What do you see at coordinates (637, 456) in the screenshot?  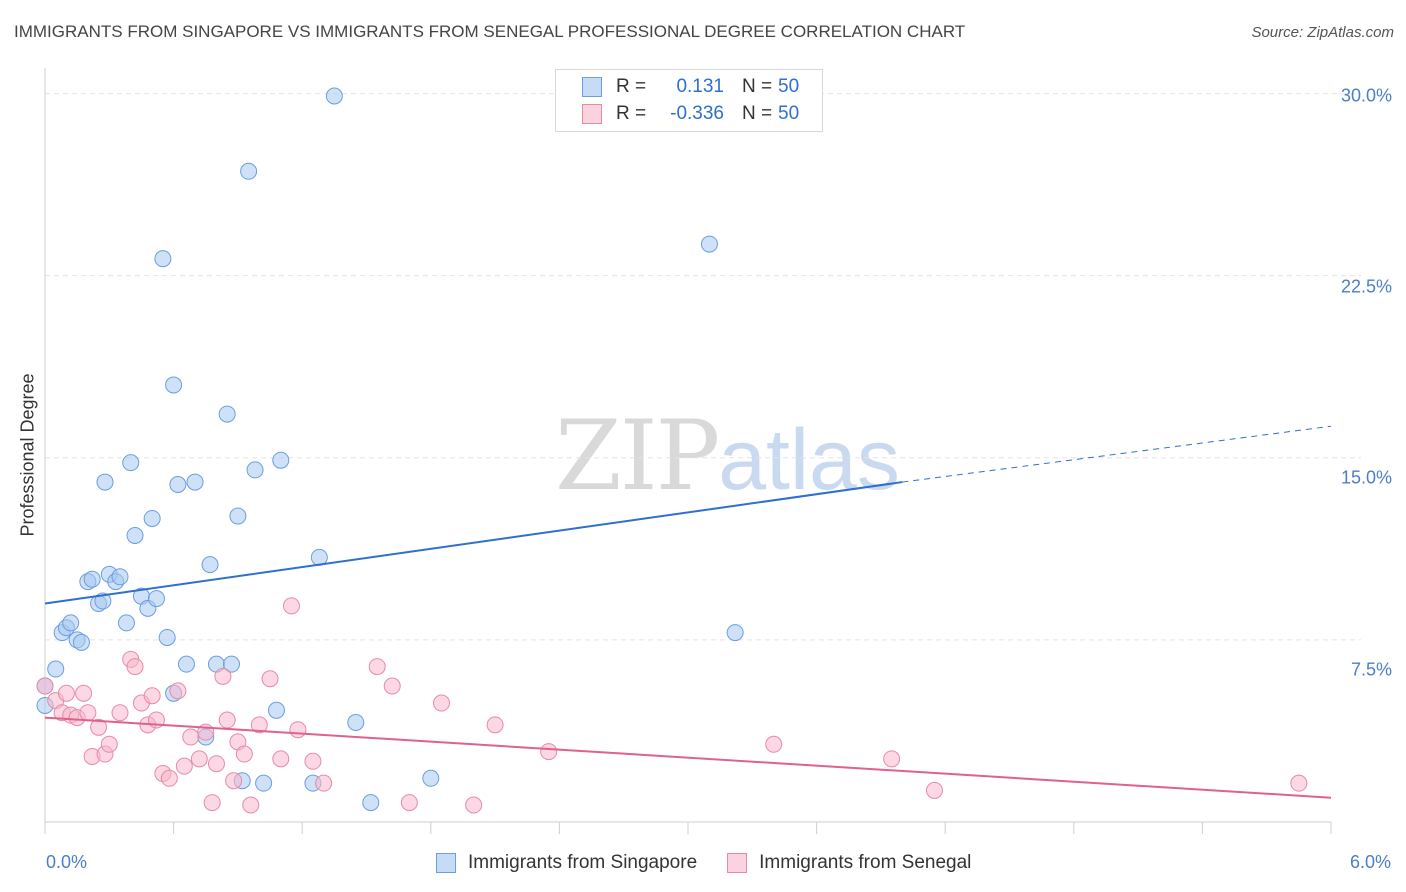 I see `watermark-zip: ZIP` at bounding box center [637, 456].